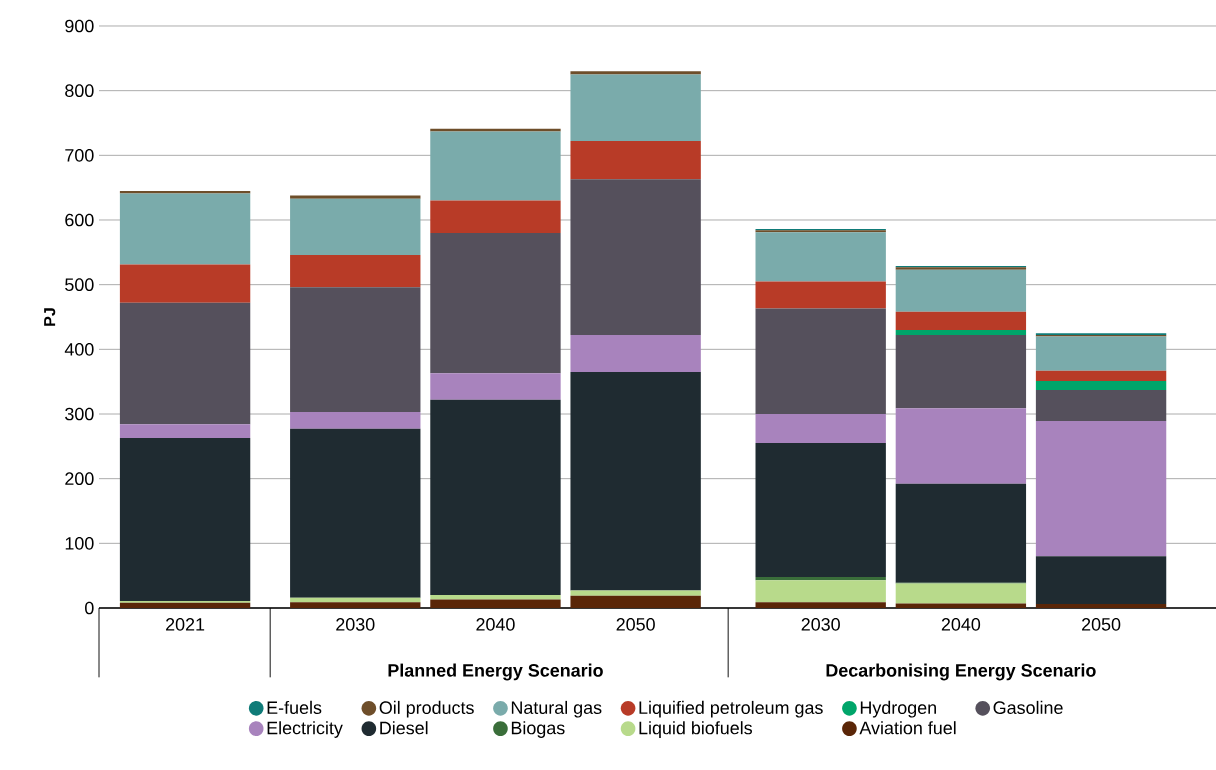 The height and width of the screenshot is (770, 1216). Describe the element at coordinates (185, 624) in the screenshot. I see `x-tick-label: 2021` at that location.